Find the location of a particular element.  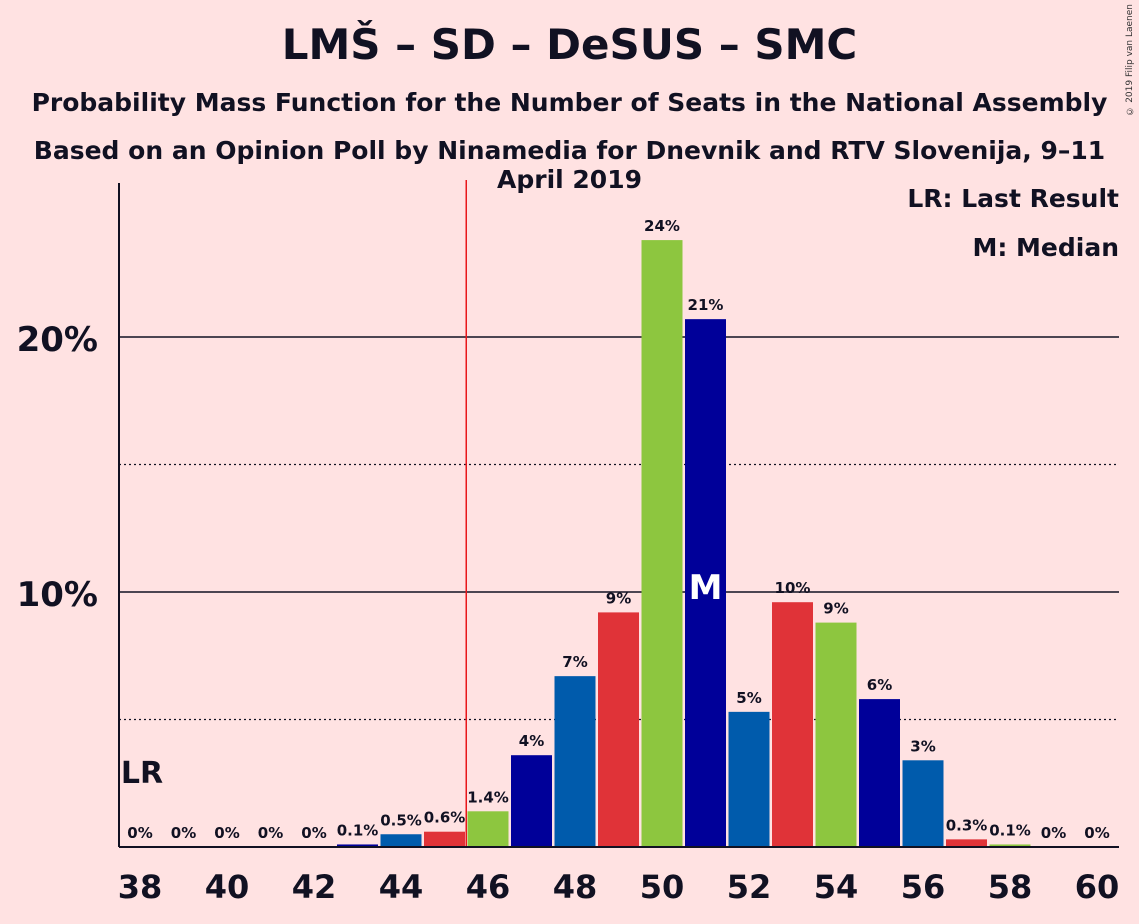

bar-value-label: 21% is located at coordinates (706, 305).